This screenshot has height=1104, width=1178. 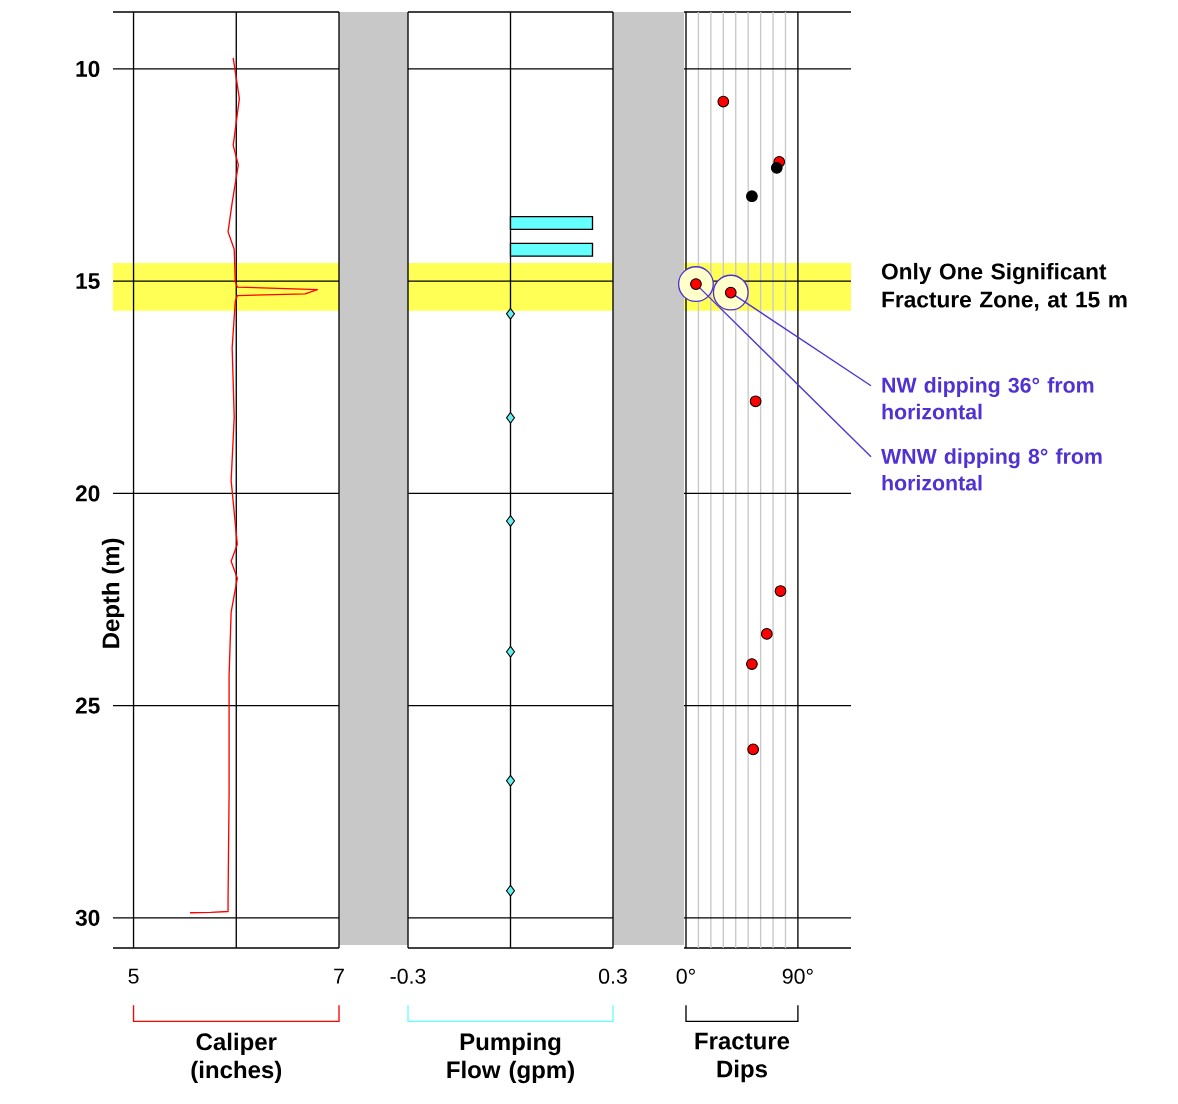 I want to click on annotation: WNW dipping 8° from horizontal, so click(x=991, y=469).